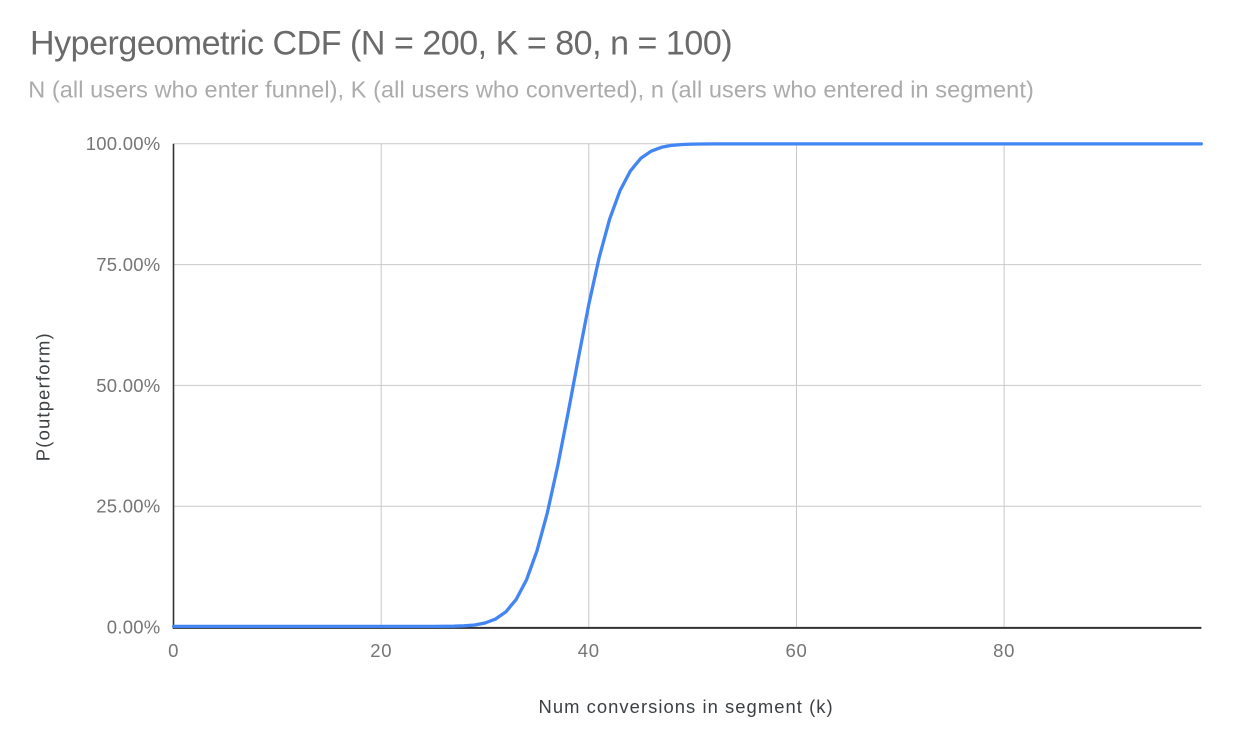 This screenshot has height=736, width=1242. What do you see at coordinates (797, 650) in the screenshot?
I see `svg-text: 60` at bounding box center [797, 650].